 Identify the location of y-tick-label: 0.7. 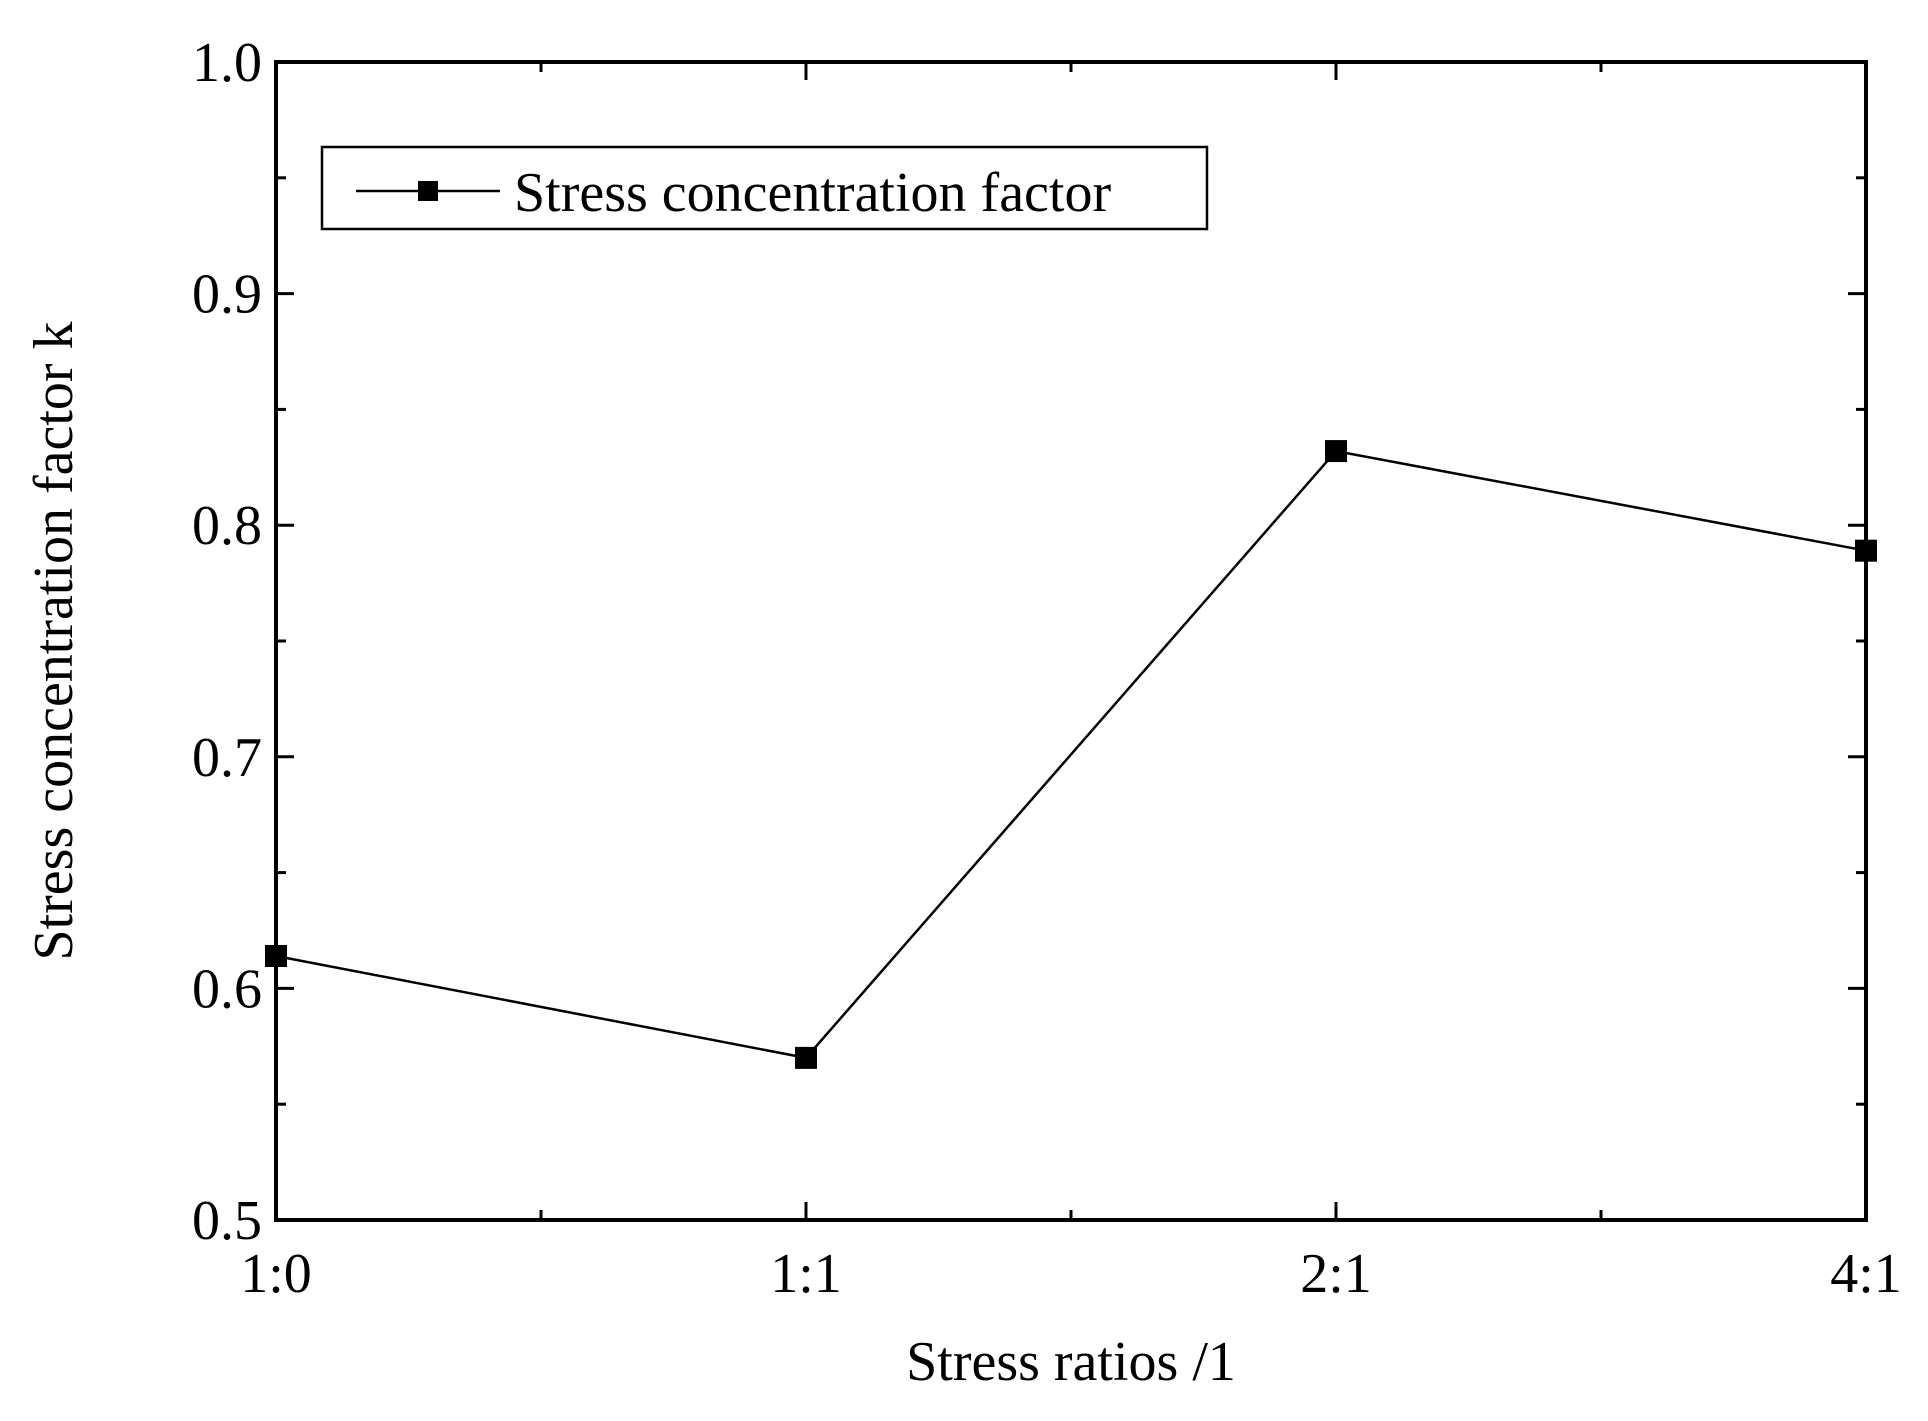
(227, 758).